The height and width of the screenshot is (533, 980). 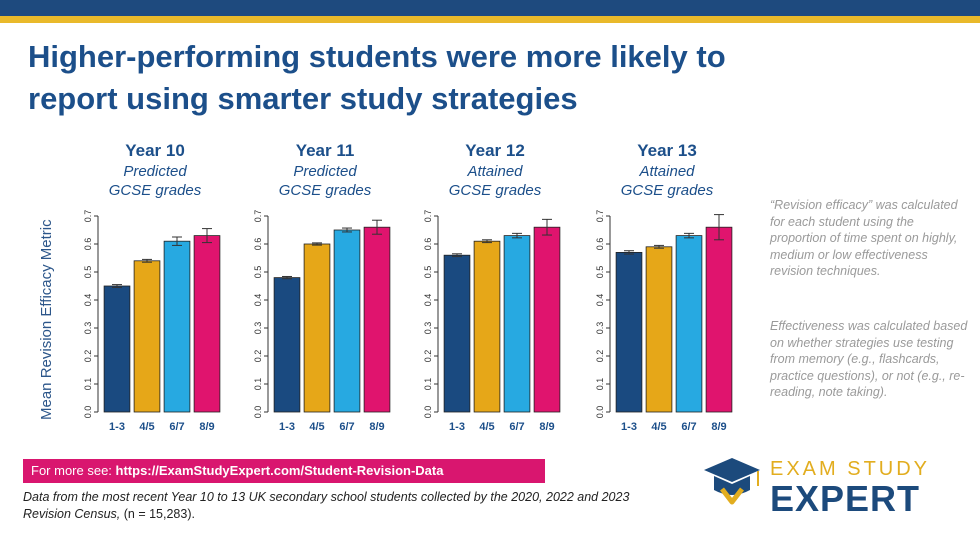 I want to click on panel-title: Year 12, so click(x=495, y=150).